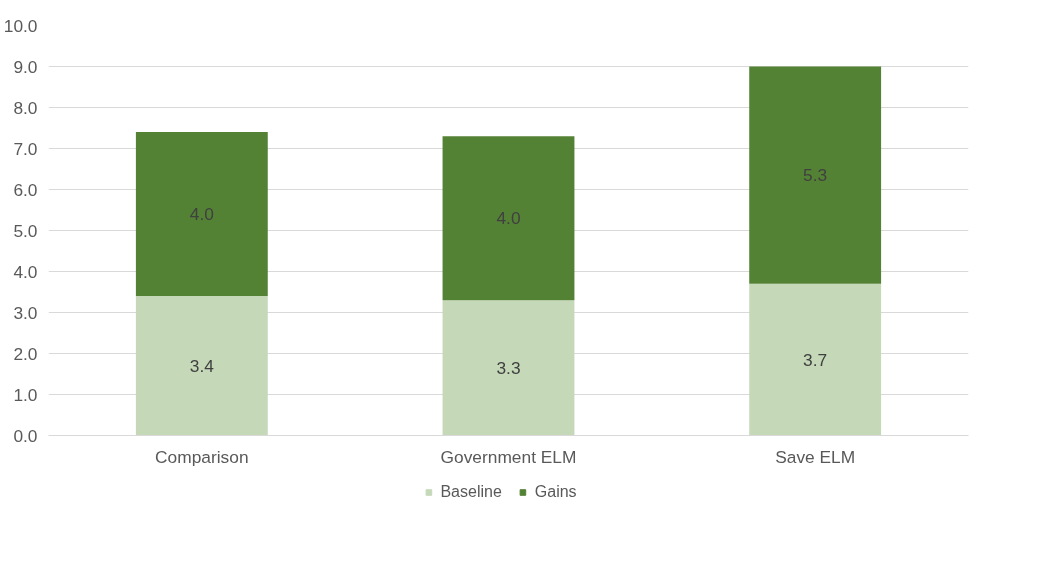 The height and width of the screenshot is (582, 1063). I want to click on y-tick-label: 5.0, so click(25, 230).